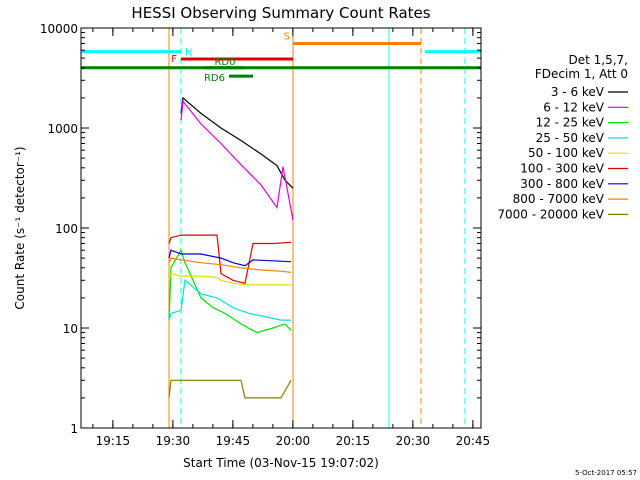 This screenshot has width=640, height=480. I want to click on x-tick-label-2: 19:45, so click(233, 441).